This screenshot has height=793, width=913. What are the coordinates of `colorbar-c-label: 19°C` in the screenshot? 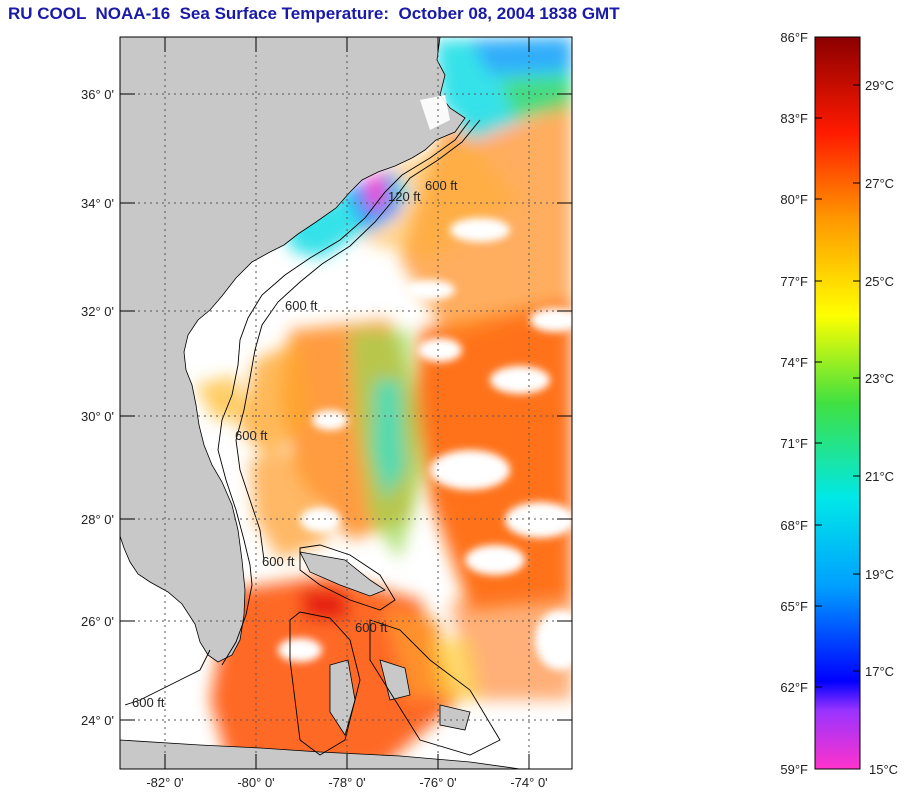 It's located at (879, 574).